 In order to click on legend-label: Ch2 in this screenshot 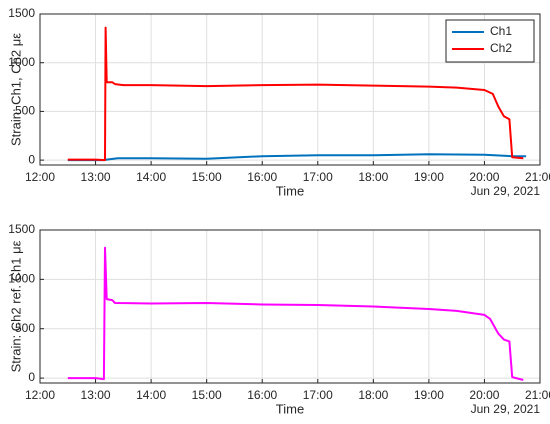, I will do `click(501, 48)`.